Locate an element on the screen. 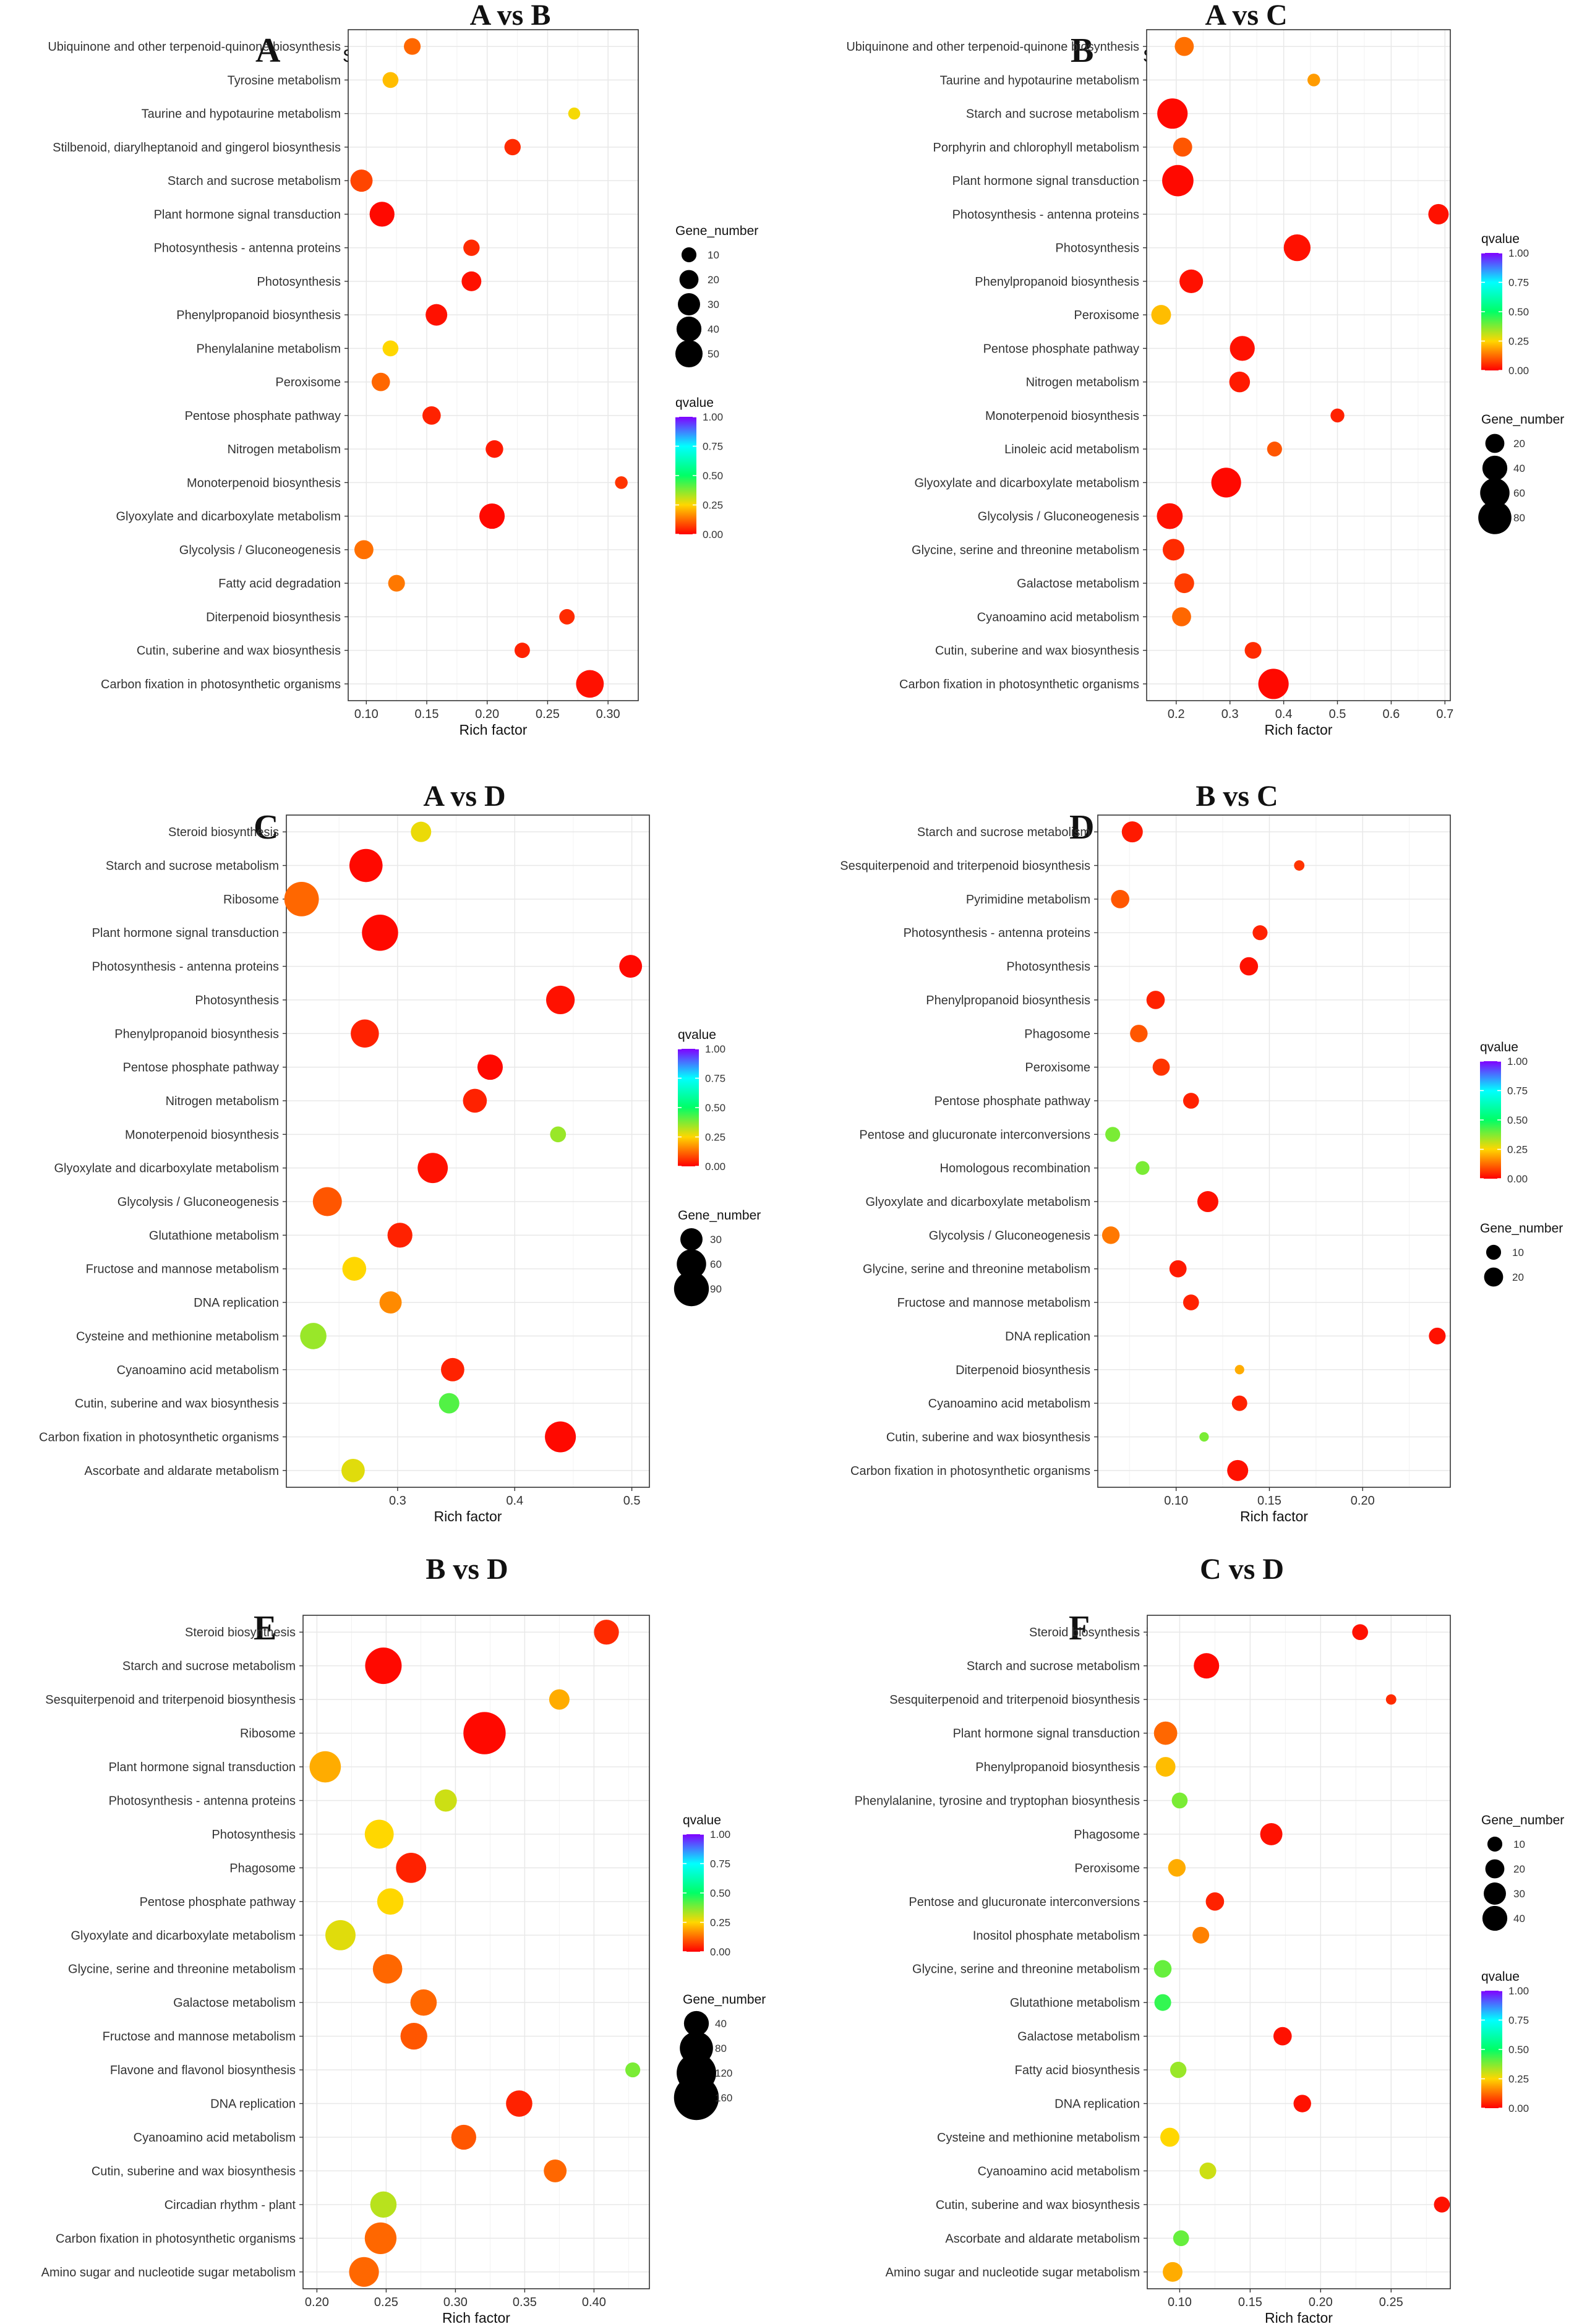 This screenshot has height=2324, width=1587. panel-letter: F is located at coordinates (1079, 1628).